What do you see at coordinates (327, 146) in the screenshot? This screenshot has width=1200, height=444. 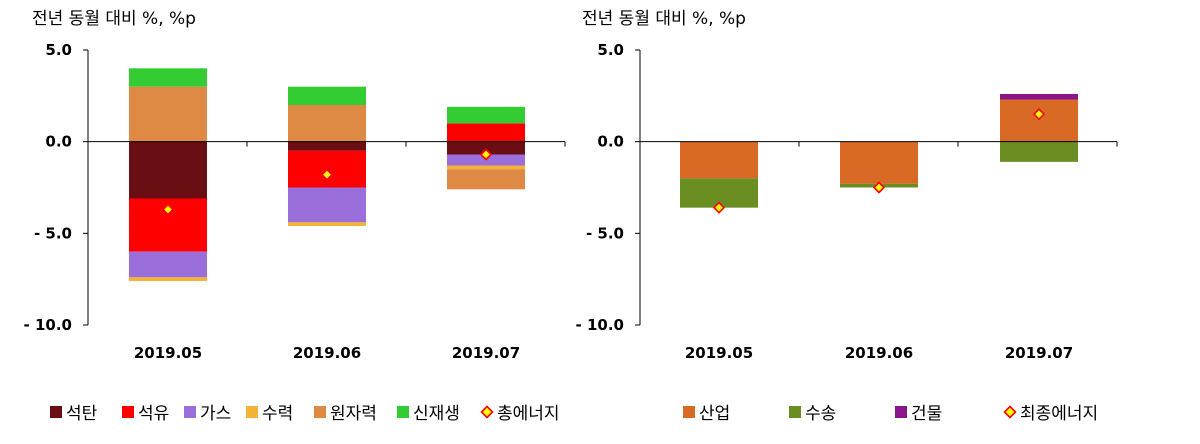 I see `bar-segment-석탄-2019.06` at bounding box center [327, 146].